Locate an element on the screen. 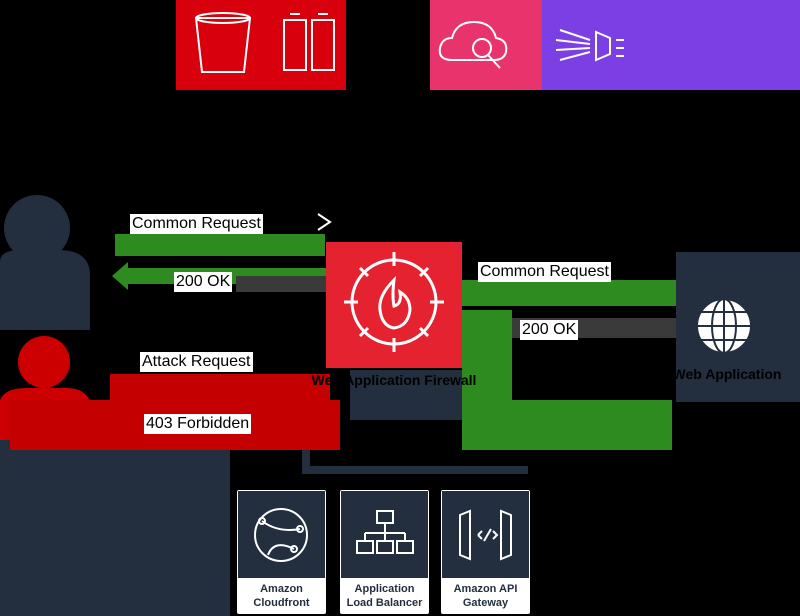 The image size is (800, 616). kinesis-node is located at coordinates (671, 45).